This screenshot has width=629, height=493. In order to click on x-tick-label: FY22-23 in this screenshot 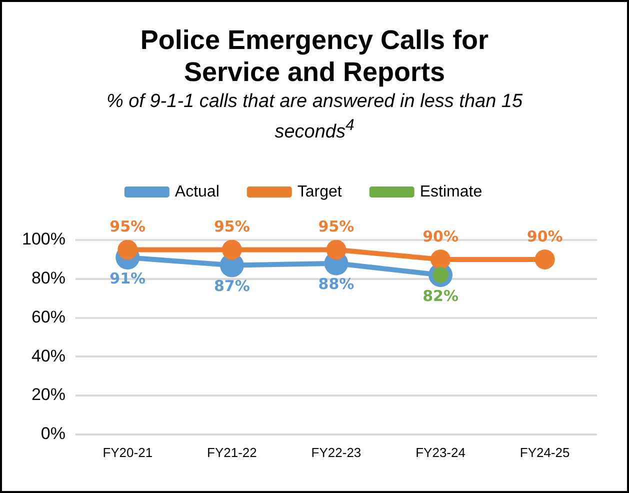, I will do `click(336, 452)`.